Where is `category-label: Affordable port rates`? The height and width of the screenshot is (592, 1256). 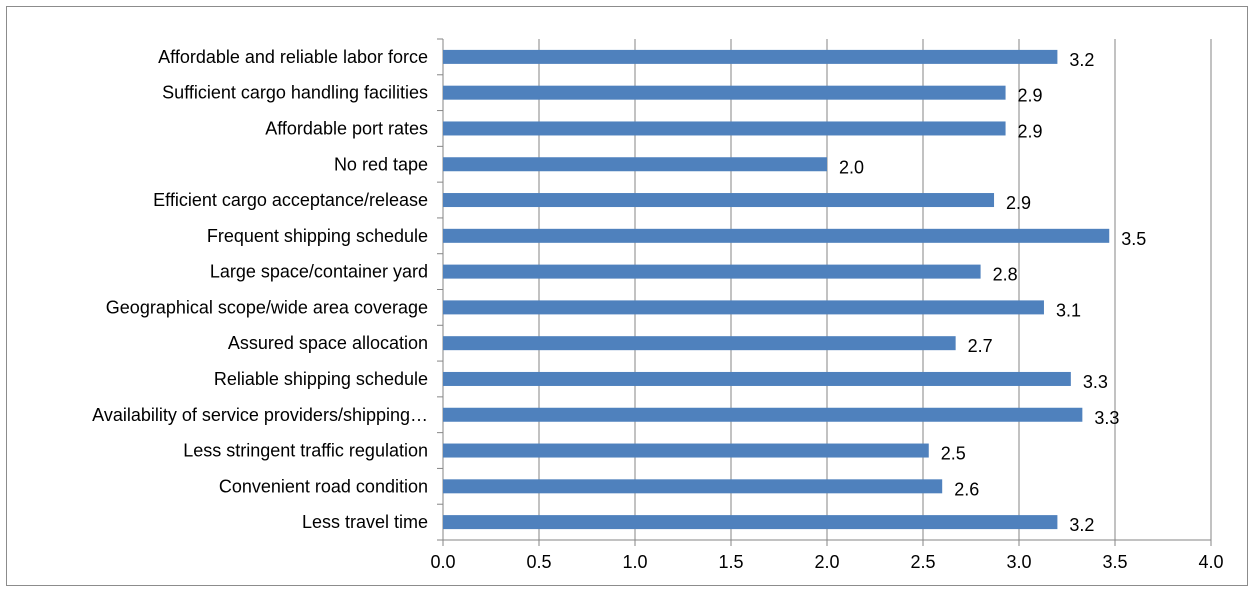
category-label: Affordable port rates is located at coordinates (346, 128).